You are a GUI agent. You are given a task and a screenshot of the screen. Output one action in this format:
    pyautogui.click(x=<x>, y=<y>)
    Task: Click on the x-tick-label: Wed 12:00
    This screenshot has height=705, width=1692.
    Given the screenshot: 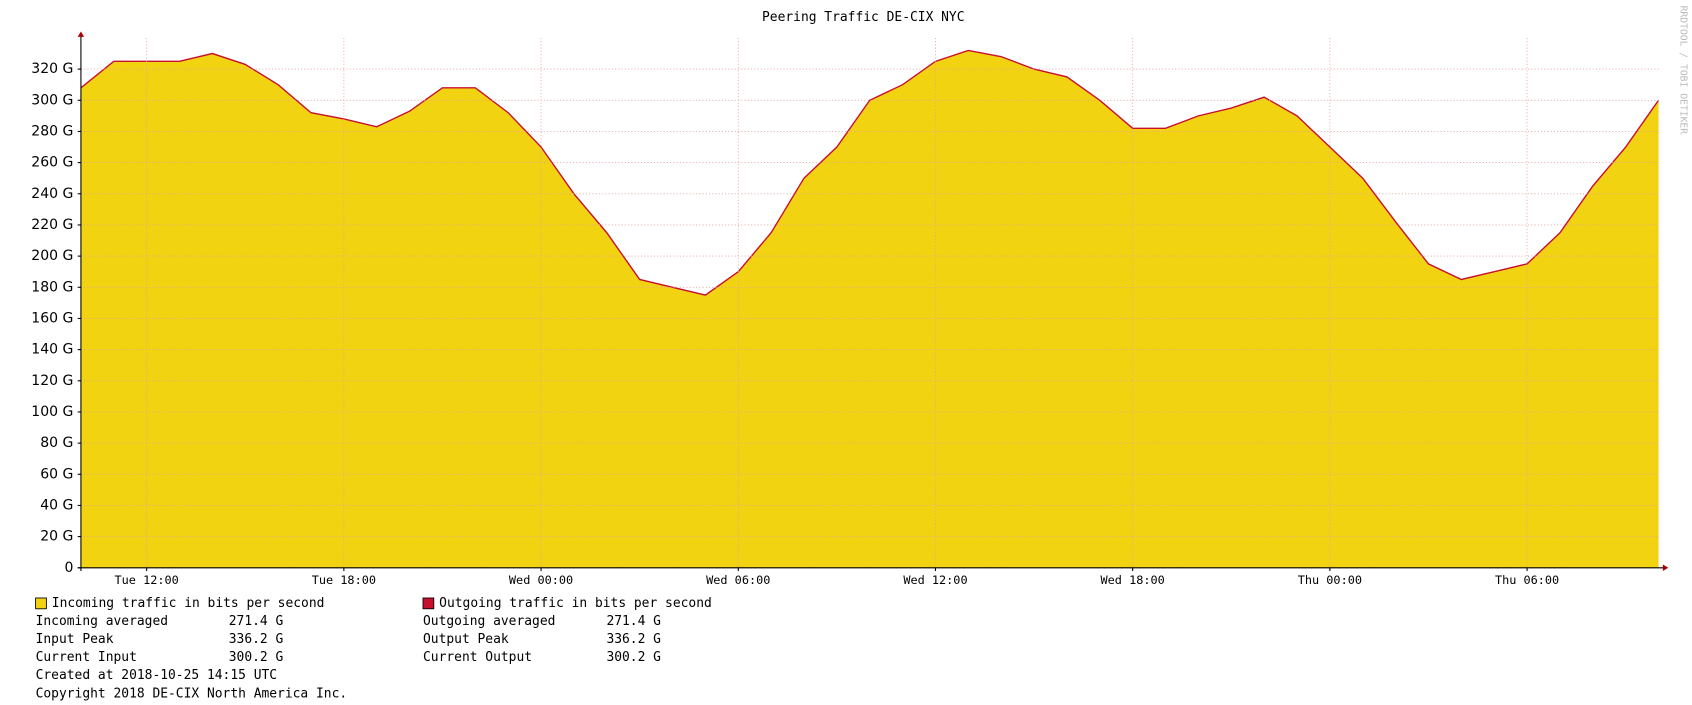 What is the action you would take?
    pyautogui.click(x=935, y=580)
    